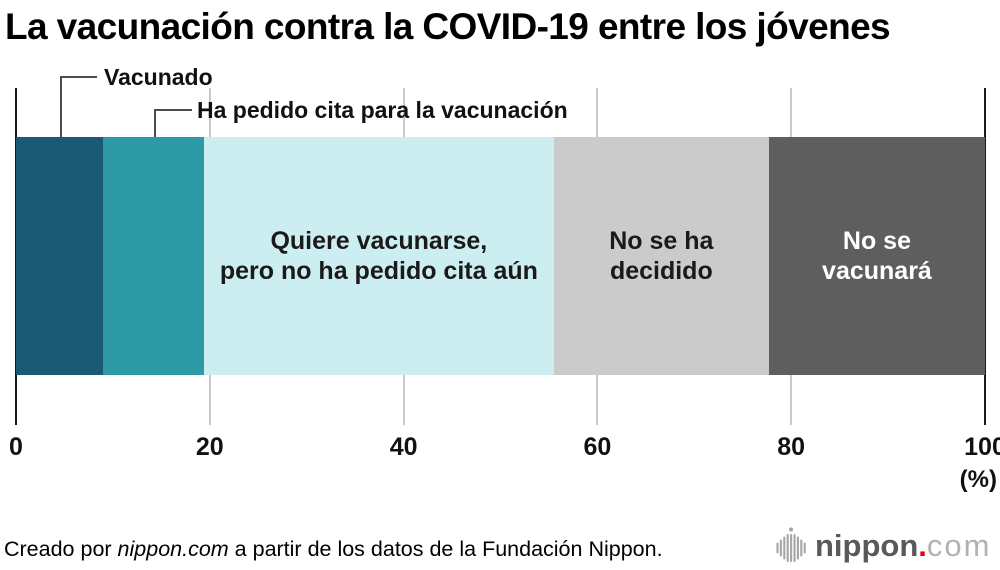  I want to click on credit-prefix: Creado por, so click(61, 549).